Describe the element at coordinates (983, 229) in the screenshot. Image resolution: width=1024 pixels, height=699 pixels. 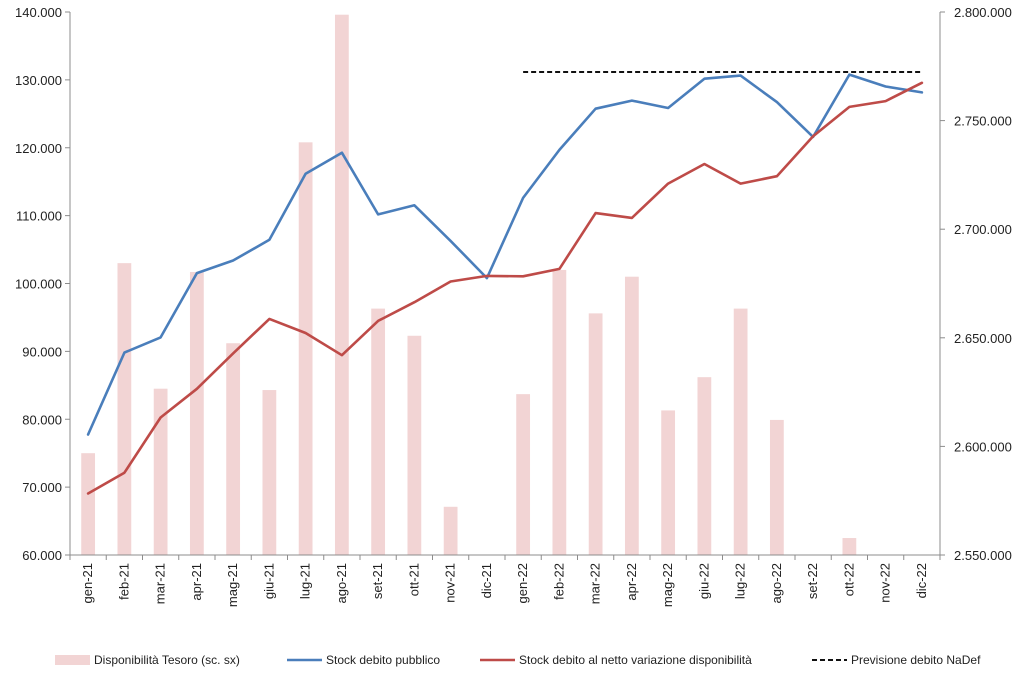
I see `right-tick-label: 2.700.000` at that location.